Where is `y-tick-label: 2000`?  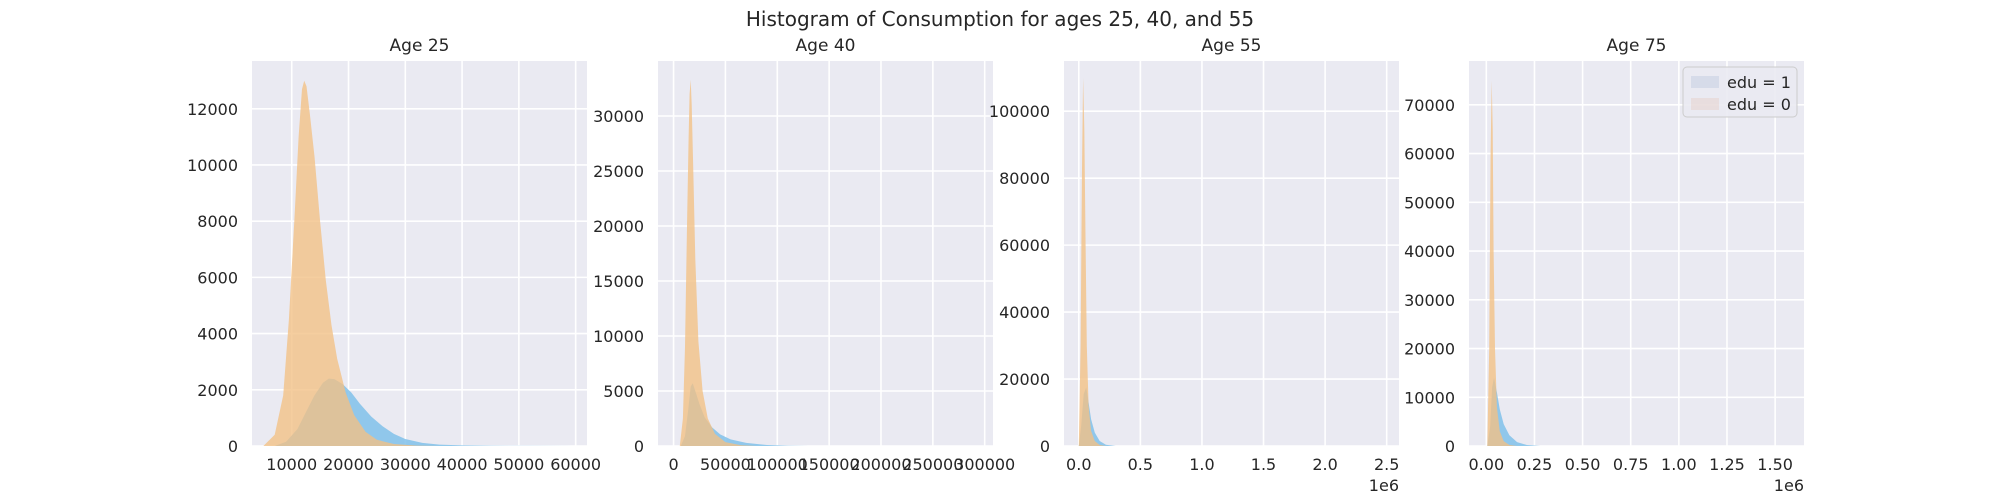
y-tick-label: 2000 is located at coordinates (217, 390).